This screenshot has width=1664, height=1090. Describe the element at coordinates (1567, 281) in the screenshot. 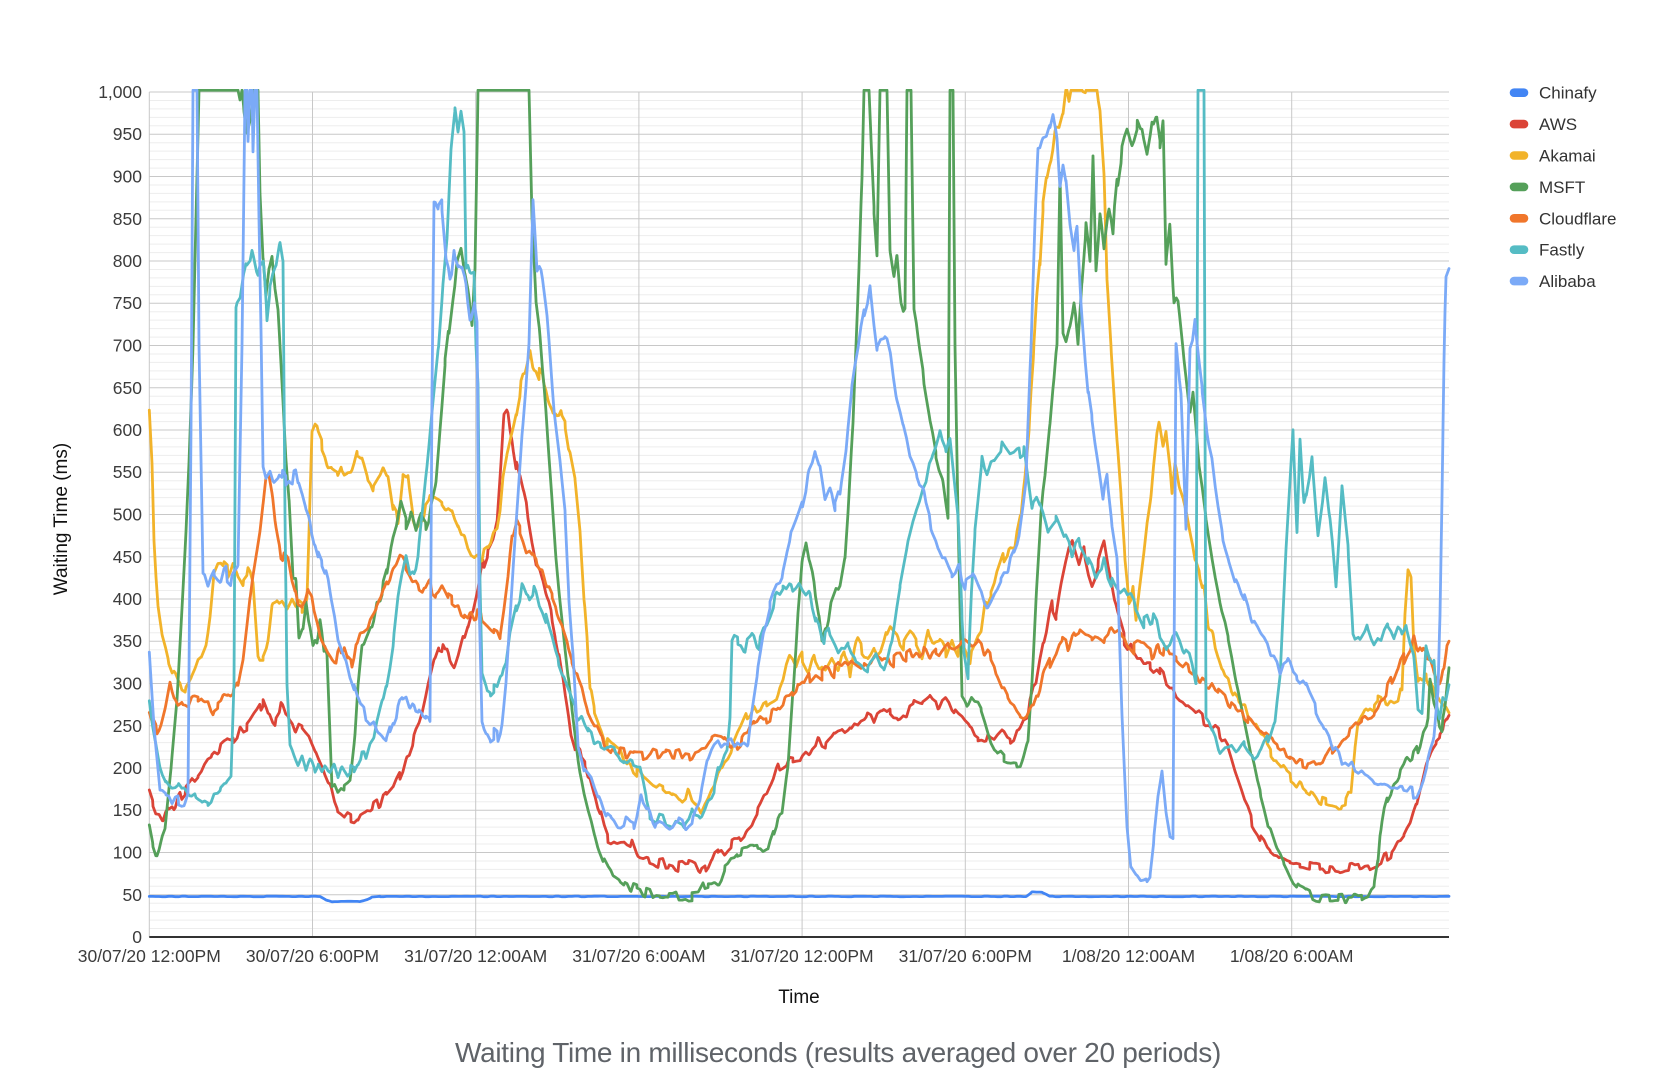

I see `svg-text: Alibaba` at that location.